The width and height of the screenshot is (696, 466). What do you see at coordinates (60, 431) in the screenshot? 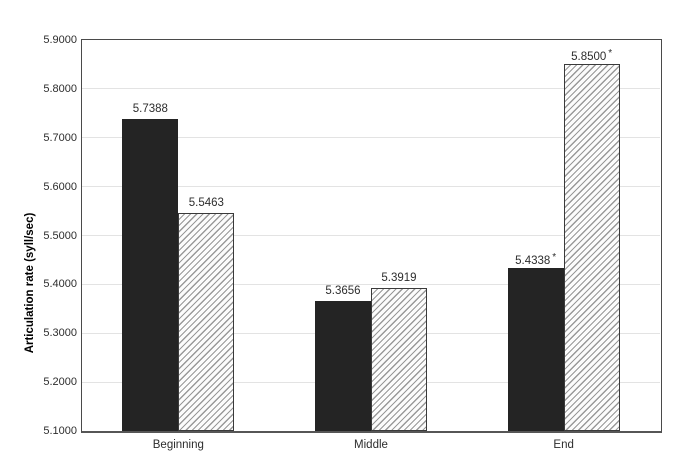
I see `y-tick-label: 5.1000` at bounding box center [60, 431].